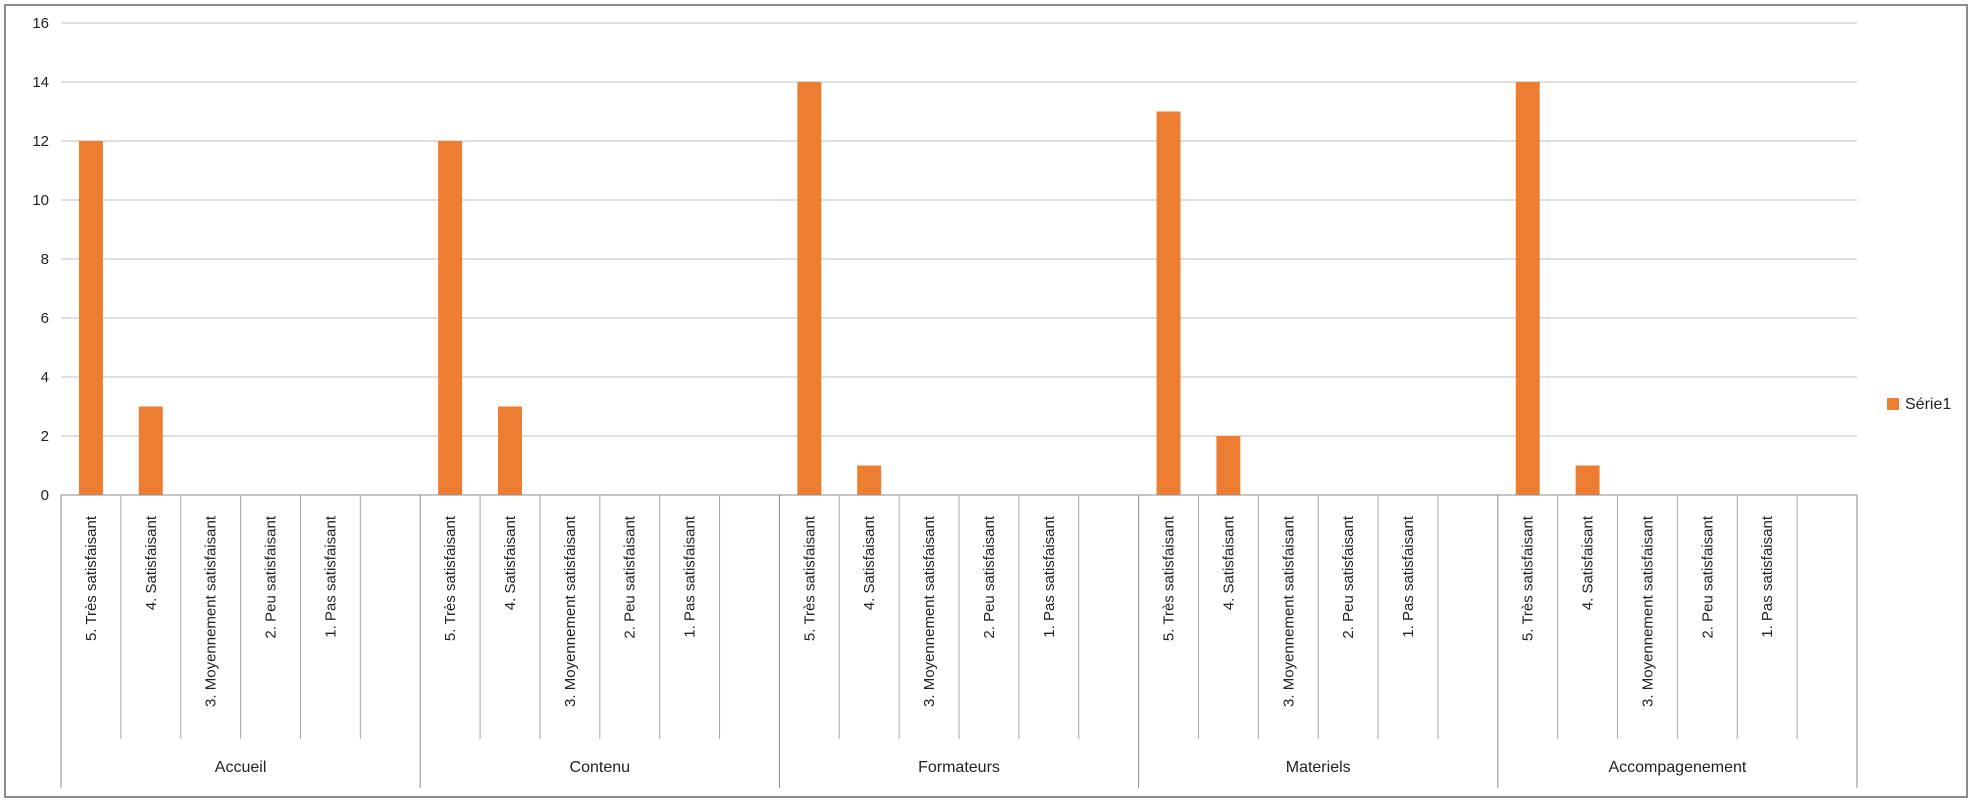  What do you see at coordinates (1893, 404) in the screenshot?
I see `legend-swatch` at bounding box center [1893, 404].